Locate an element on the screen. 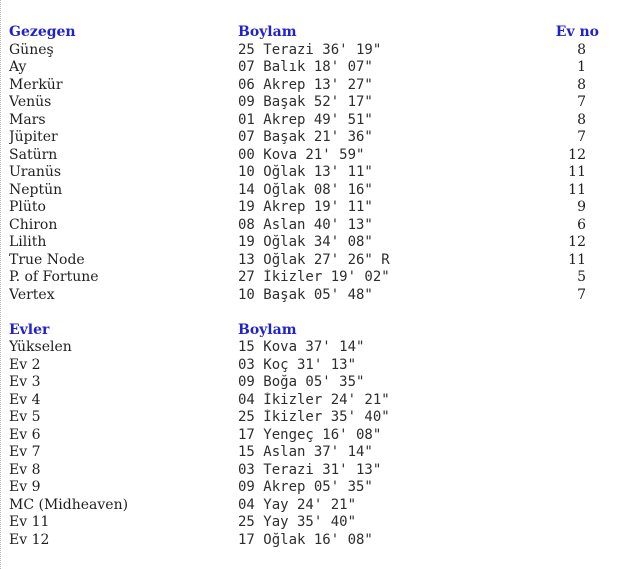  planet-longitude: 27 İkizler 19' 02" is located at coordinates (314, 277).